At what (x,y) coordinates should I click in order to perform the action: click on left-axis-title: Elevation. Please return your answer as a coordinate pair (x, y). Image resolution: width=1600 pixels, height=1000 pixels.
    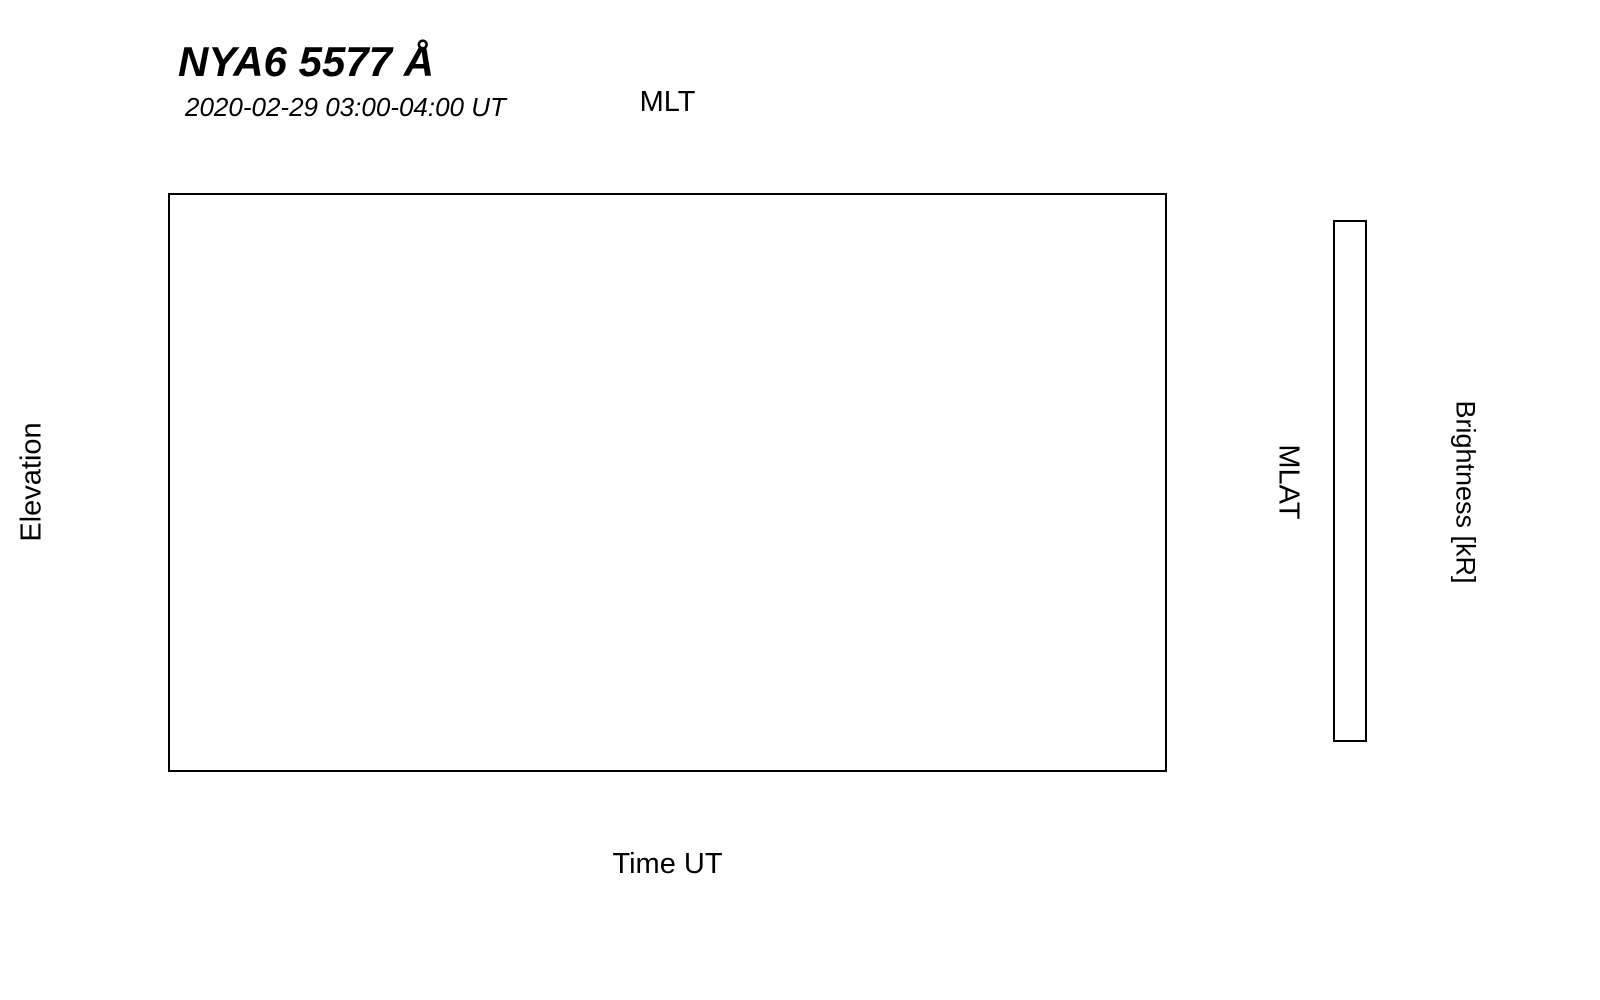
    Looking at the image, I should click on (31, 482).